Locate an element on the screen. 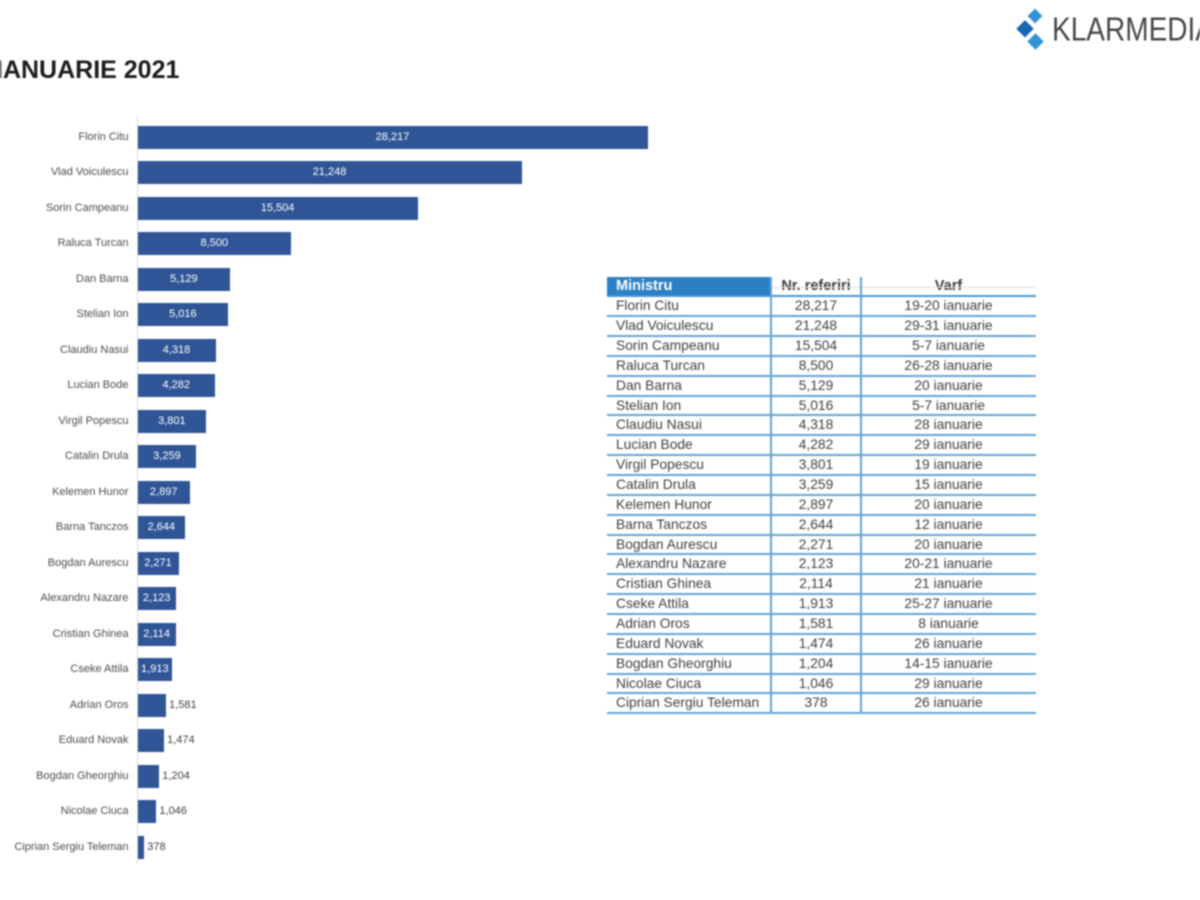  svg-text: KLARMEDIA is located at coordinates (1126, 30).